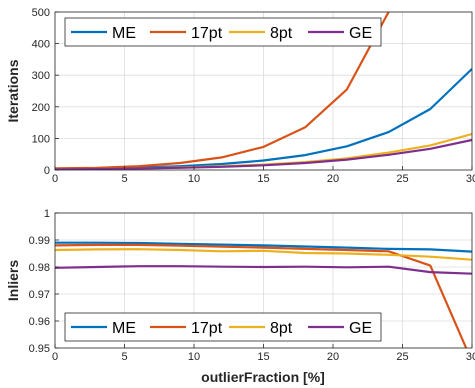  What do you see at coordinates (41, 45) in the screenshot?
I see `y-tick-label: 400` at bounding box center [41, 45].